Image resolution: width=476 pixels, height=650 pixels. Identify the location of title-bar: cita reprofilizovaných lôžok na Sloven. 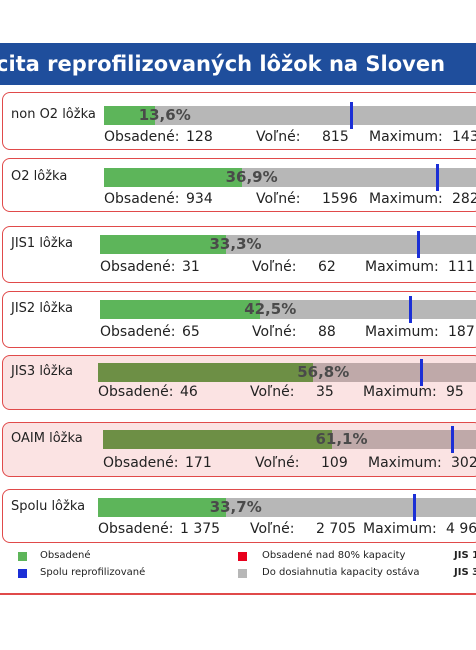
(238, 64).